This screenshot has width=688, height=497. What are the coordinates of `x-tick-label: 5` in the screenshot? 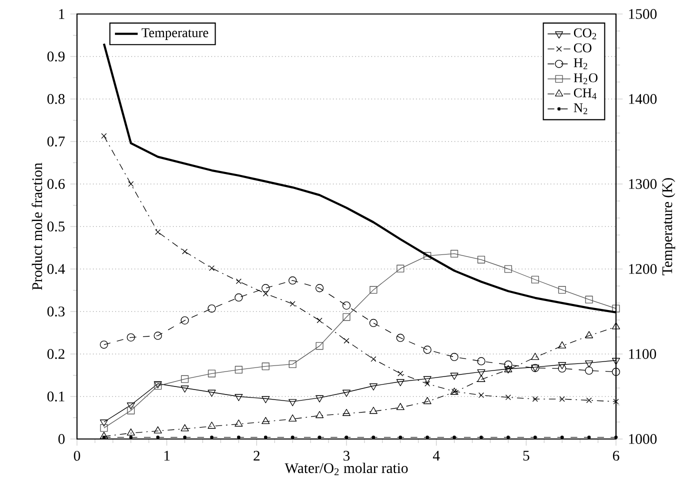 It's located at (526, 455).